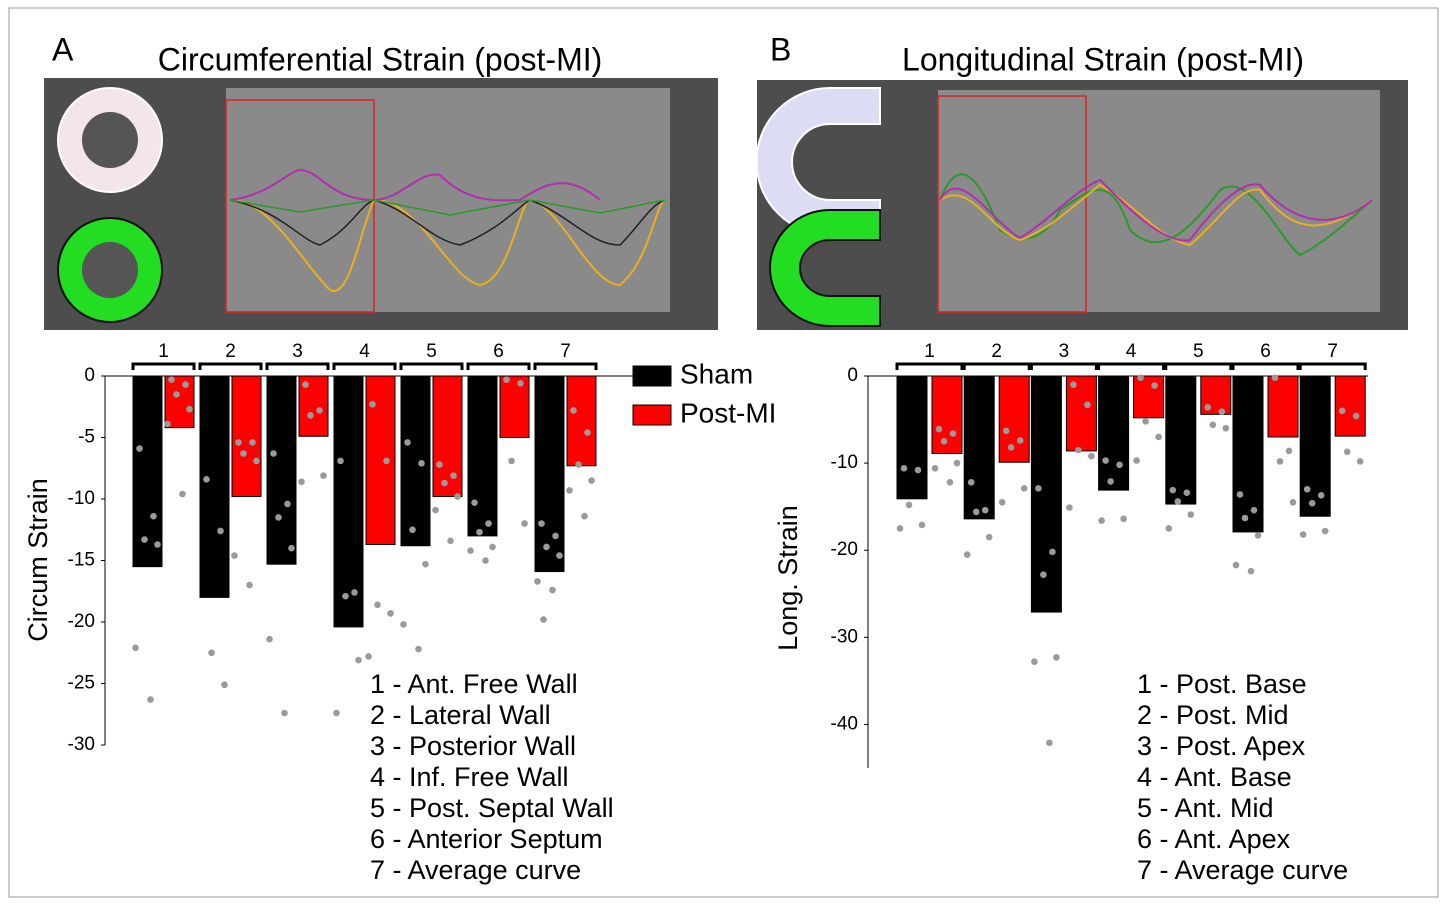 This screenshot has height=905, width=1448. I want to click on y-tick-label: -30, so click(81, 744).